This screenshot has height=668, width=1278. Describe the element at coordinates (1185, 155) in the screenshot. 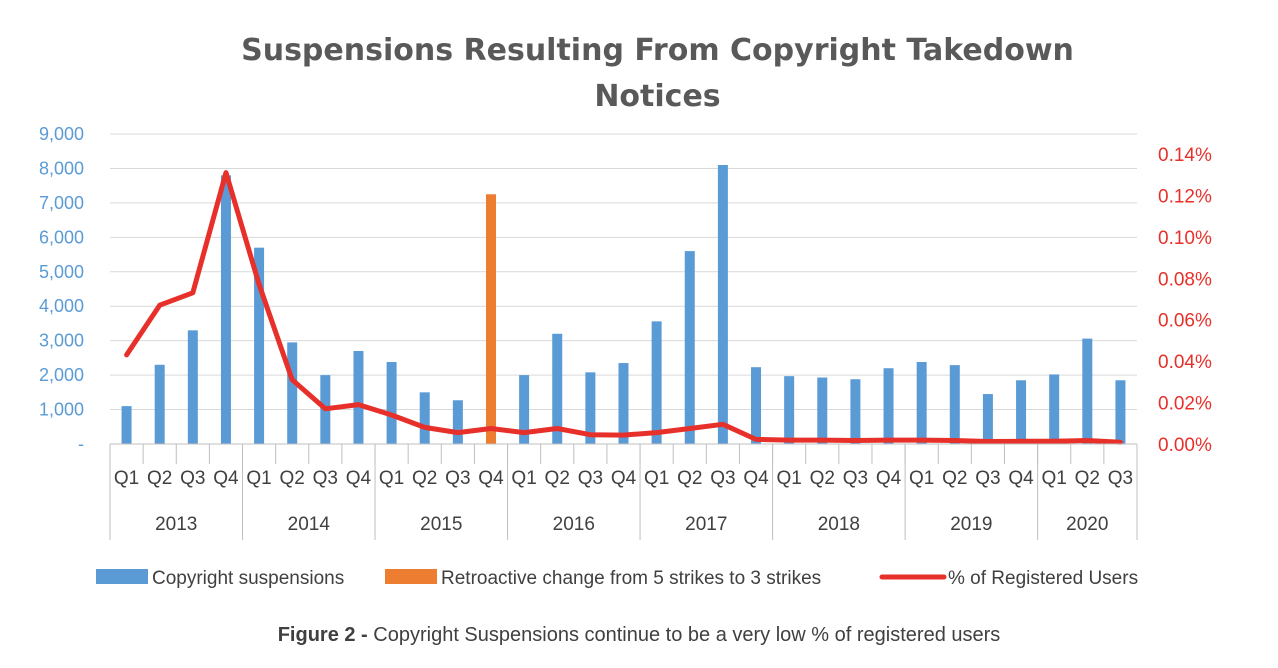

I see `right-tick-label: 0.14%` at that location.